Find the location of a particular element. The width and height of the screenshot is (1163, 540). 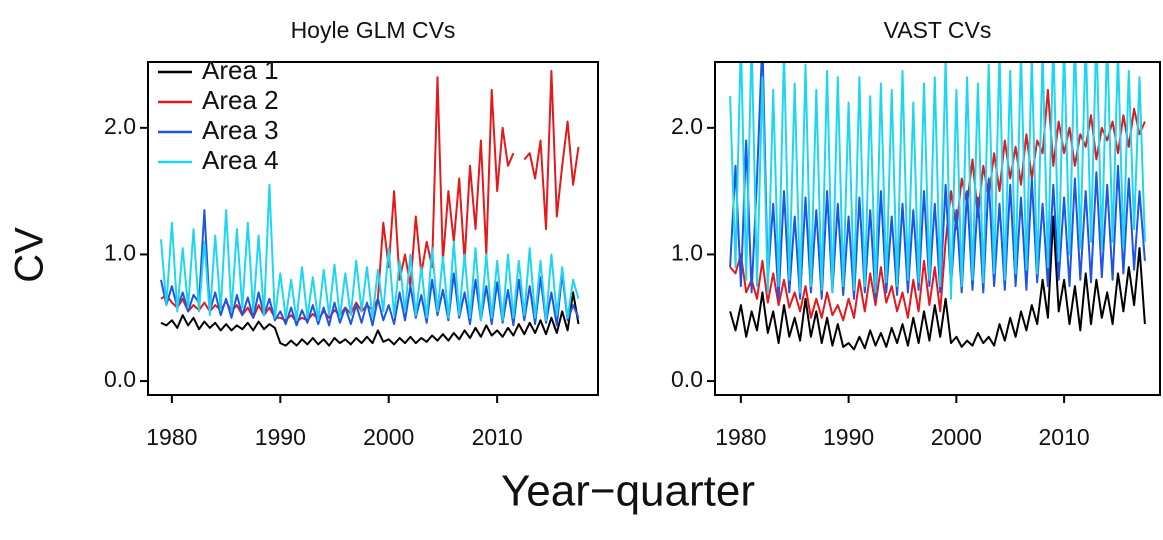

legend-label: Area 1 is located at coordinates (240, 70).